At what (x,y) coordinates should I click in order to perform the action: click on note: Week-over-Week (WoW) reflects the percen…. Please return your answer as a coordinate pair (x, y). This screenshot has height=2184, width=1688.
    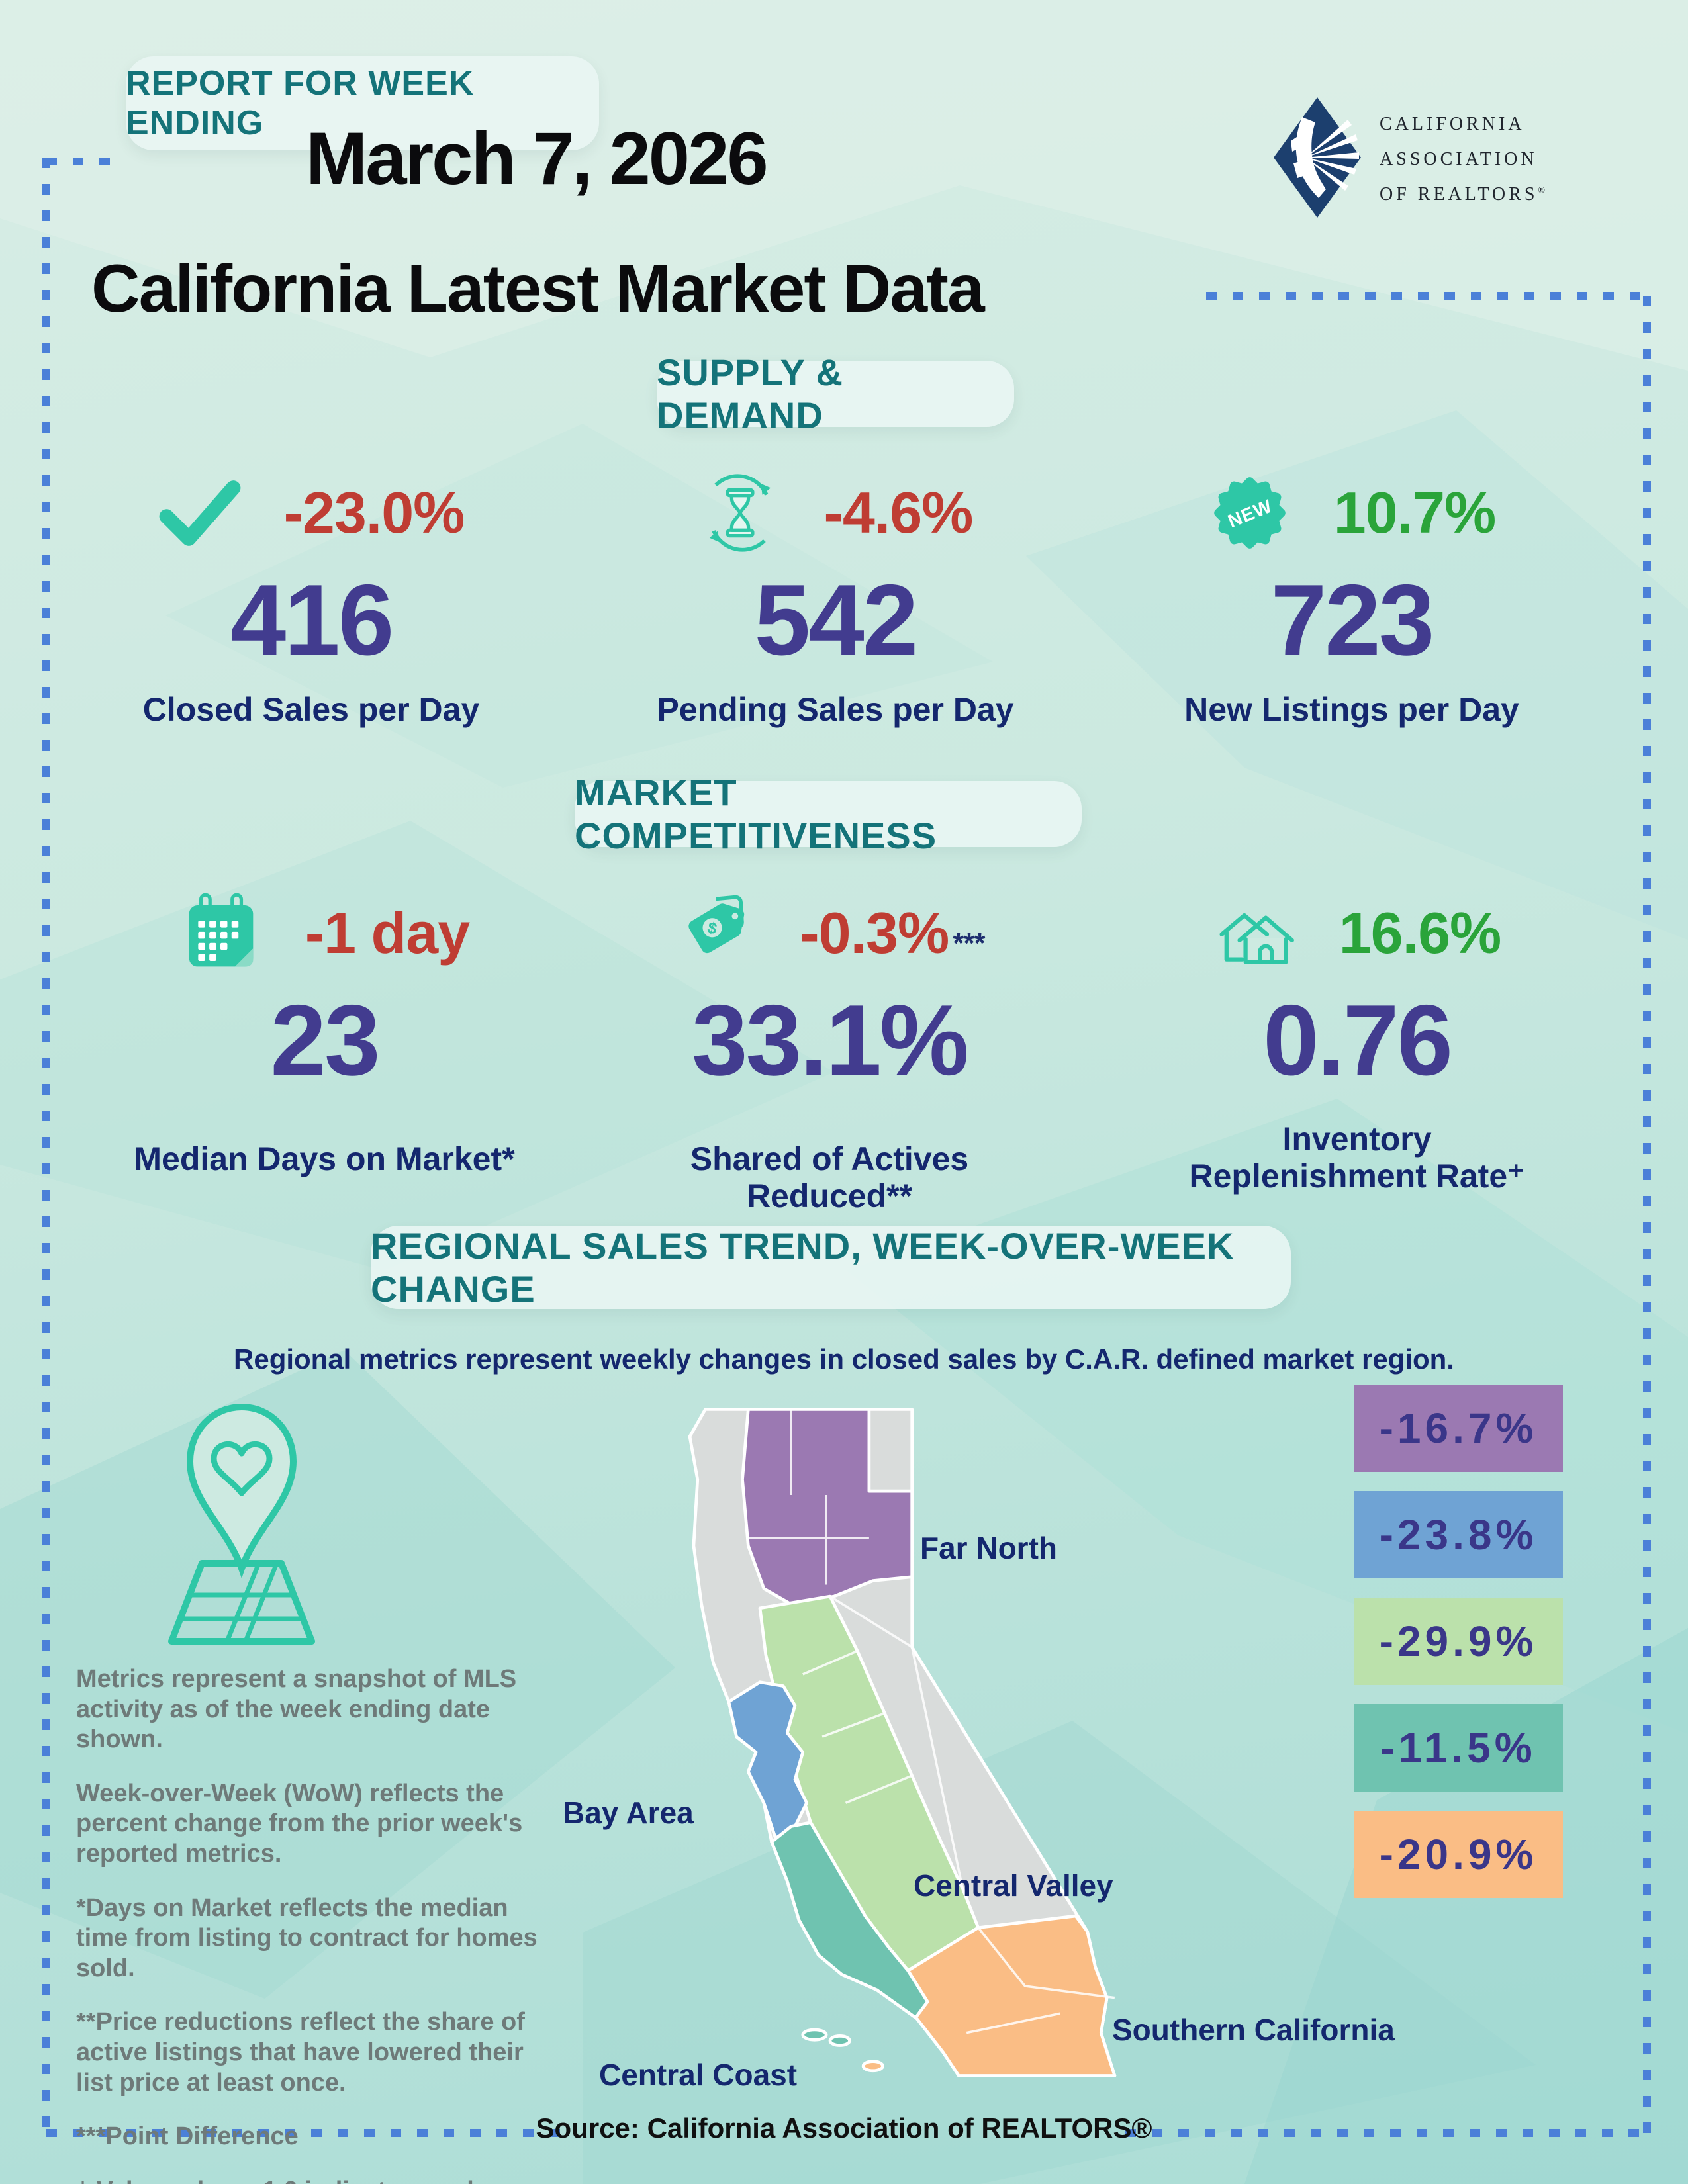
    Looking at the image, I should click on (299, 1823).